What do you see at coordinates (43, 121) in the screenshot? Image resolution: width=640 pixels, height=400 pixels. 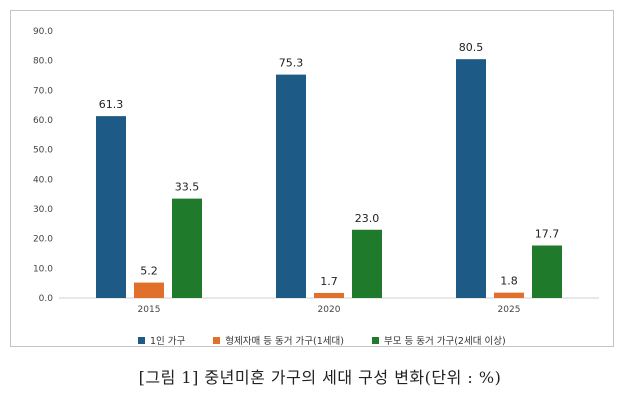 I see `y-tick-label-6: 60.0` at bounding box center [43, 121].